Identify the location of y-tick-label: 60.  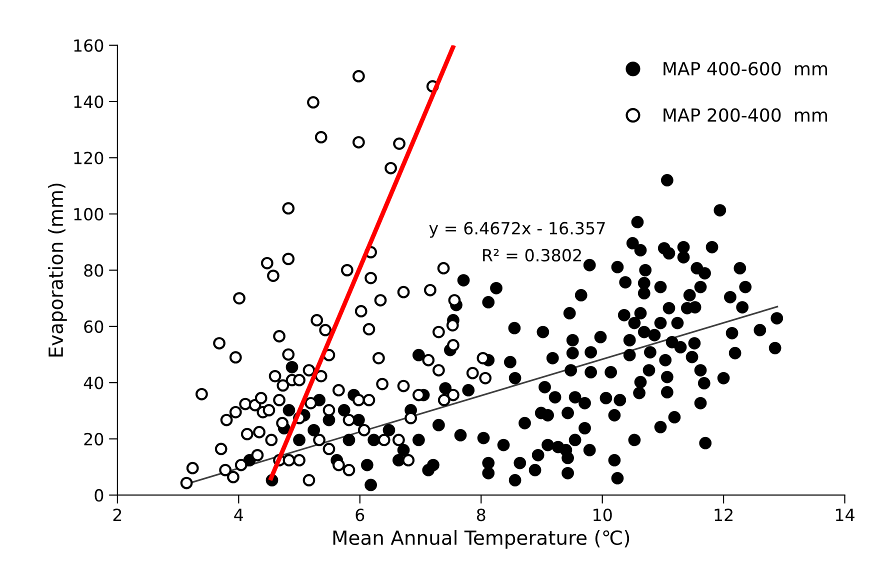
(94, 326).